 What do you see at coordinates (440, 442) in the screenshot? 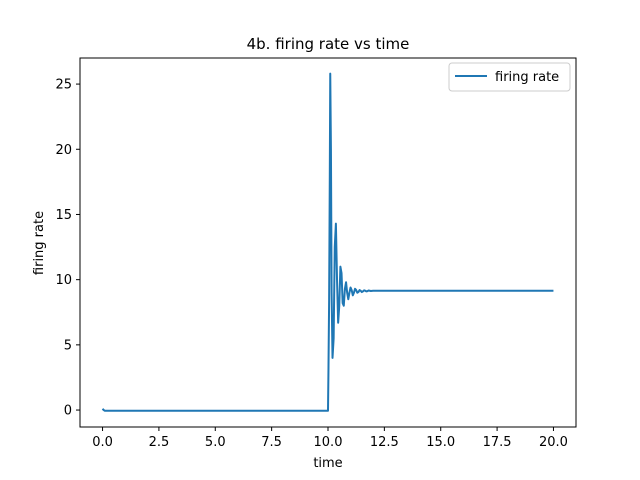
I see `x-tick-label: 15.0` at bounding box center [440, 442].